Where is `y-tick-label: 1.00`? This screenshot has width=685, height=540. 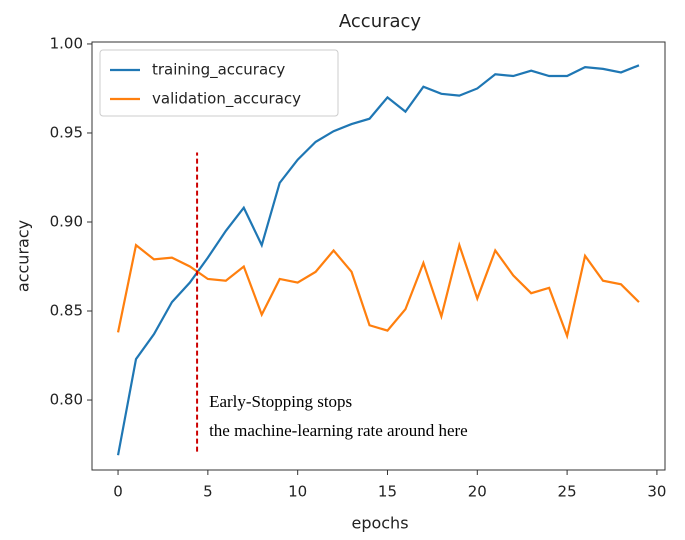
y-tick-label: 1.00 is located at coordinates (66, 43).